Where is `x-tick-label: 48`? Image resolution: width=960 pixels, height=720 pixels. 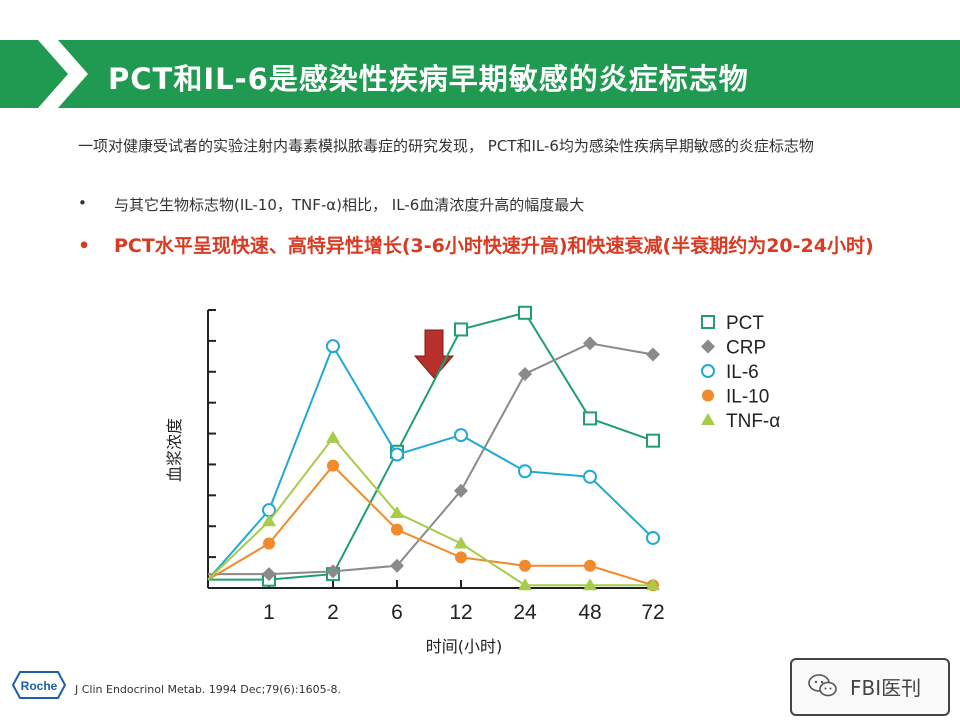
x-tick-label: 48 is located at coordinates (589, 612).